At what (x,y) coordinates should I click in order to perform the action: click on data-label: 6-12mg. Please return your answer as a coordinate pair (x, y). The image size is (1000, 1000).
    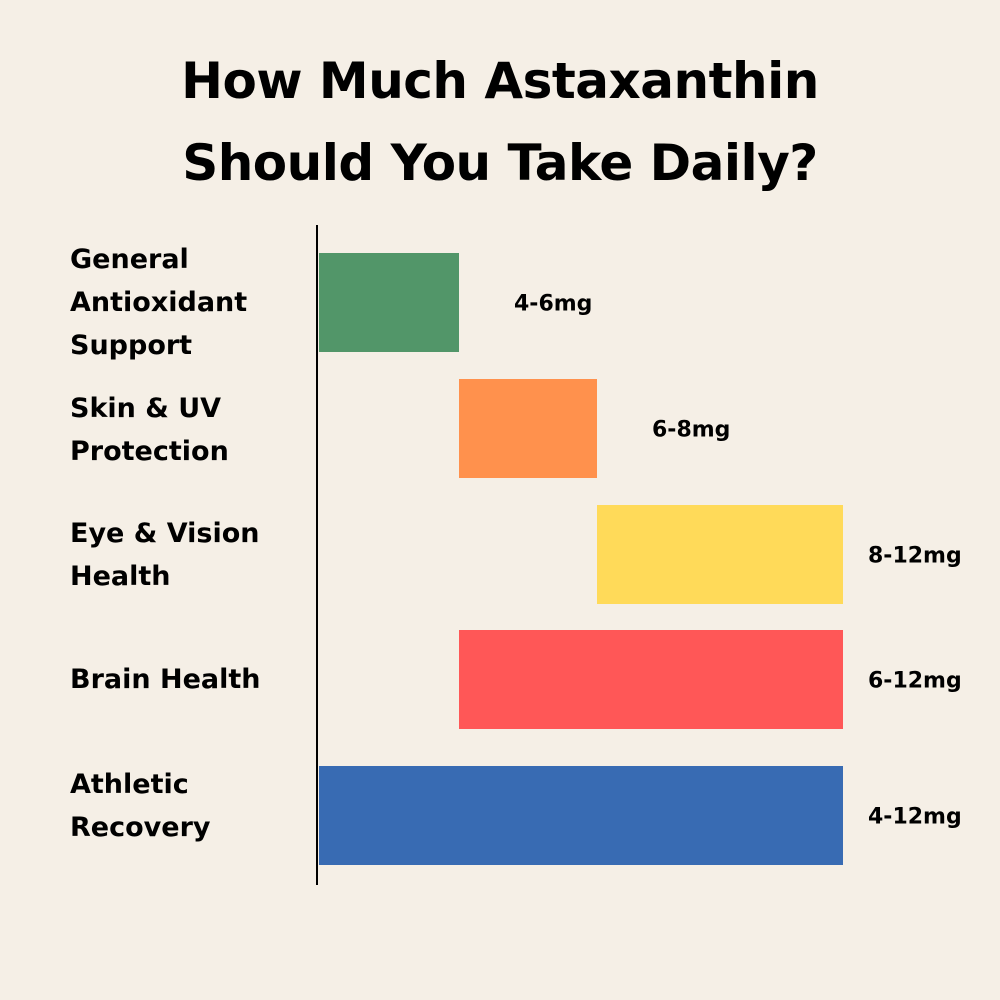
    Looking at the image, I should click on (915, 681).